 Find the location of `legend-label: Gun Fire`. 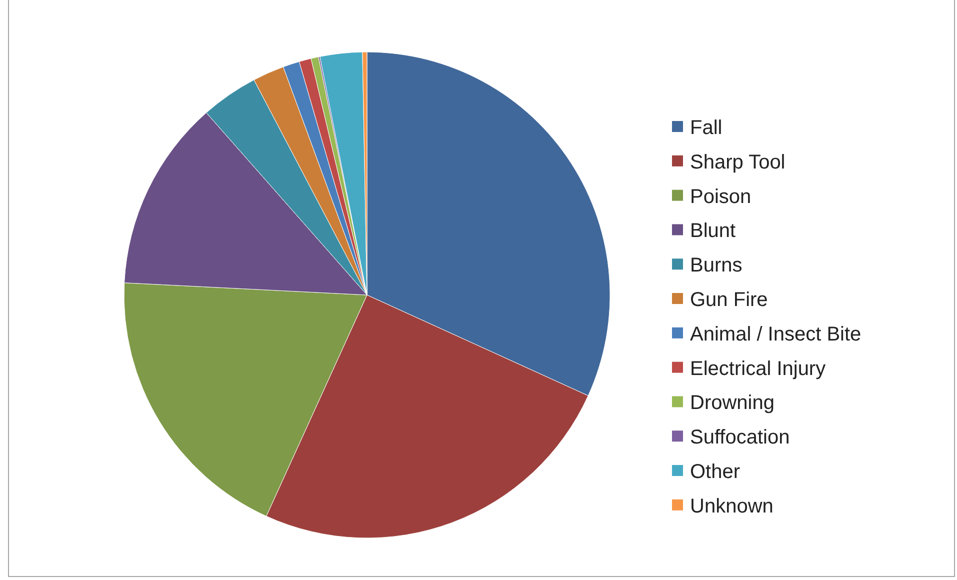

legend-label: Gun Fire is located at coordinates (729, 300).